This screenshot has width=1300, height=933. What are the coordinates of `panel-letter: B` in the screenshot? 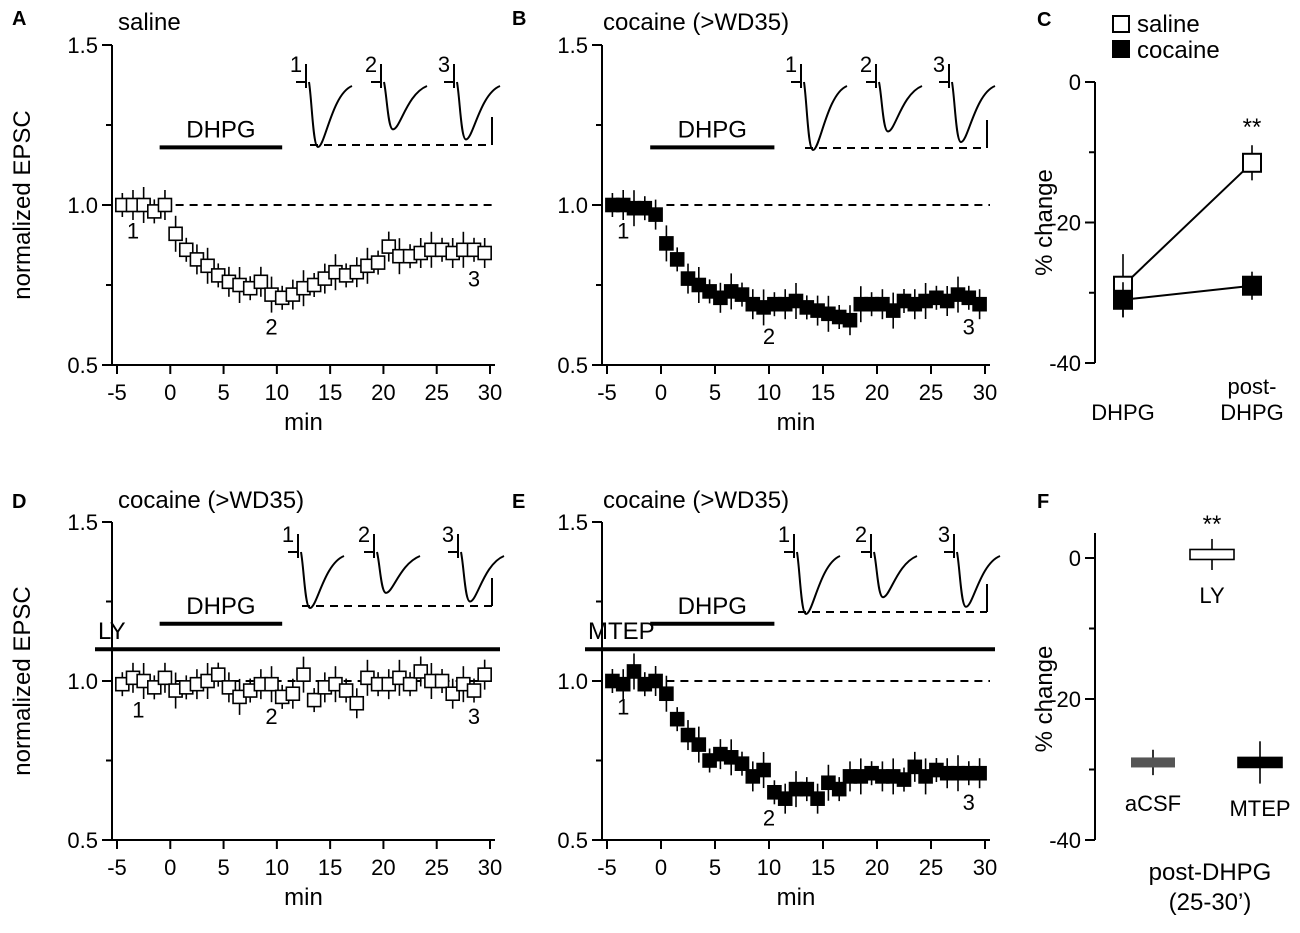 It's located at (519, 19).